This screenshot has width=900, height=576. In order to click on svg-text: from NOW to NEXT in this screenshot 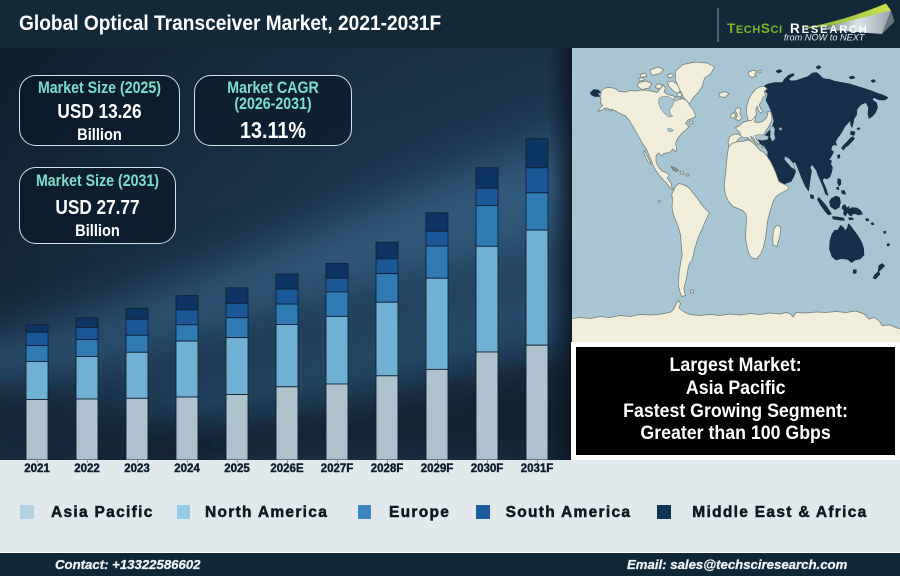, I will do `click(825, 38)`.